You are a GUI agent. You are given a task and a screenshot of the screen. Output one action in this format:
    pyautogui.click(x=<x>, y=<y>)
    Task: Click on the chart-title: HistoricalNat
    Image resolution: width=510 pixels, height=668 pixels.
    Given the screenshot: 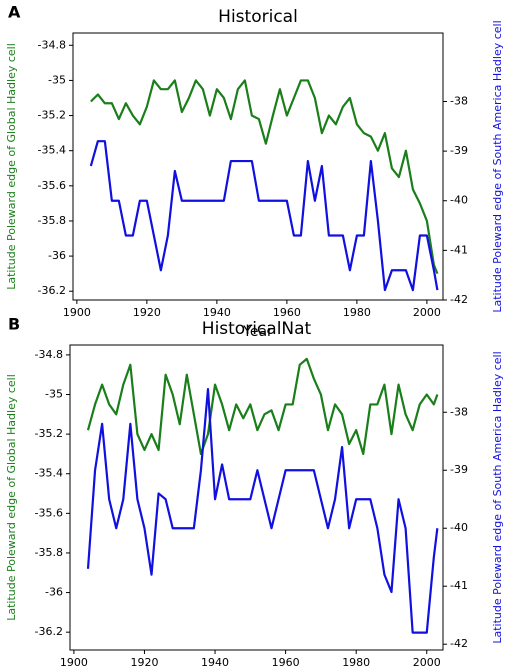 What is the action you would take?
    pyautogui.click(x=257, y=329)
    